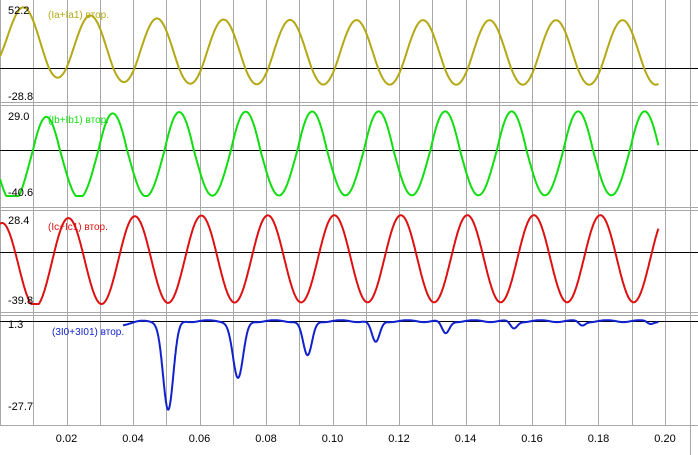  I want to click on y-min-label: -39.8, so click(20, 301).